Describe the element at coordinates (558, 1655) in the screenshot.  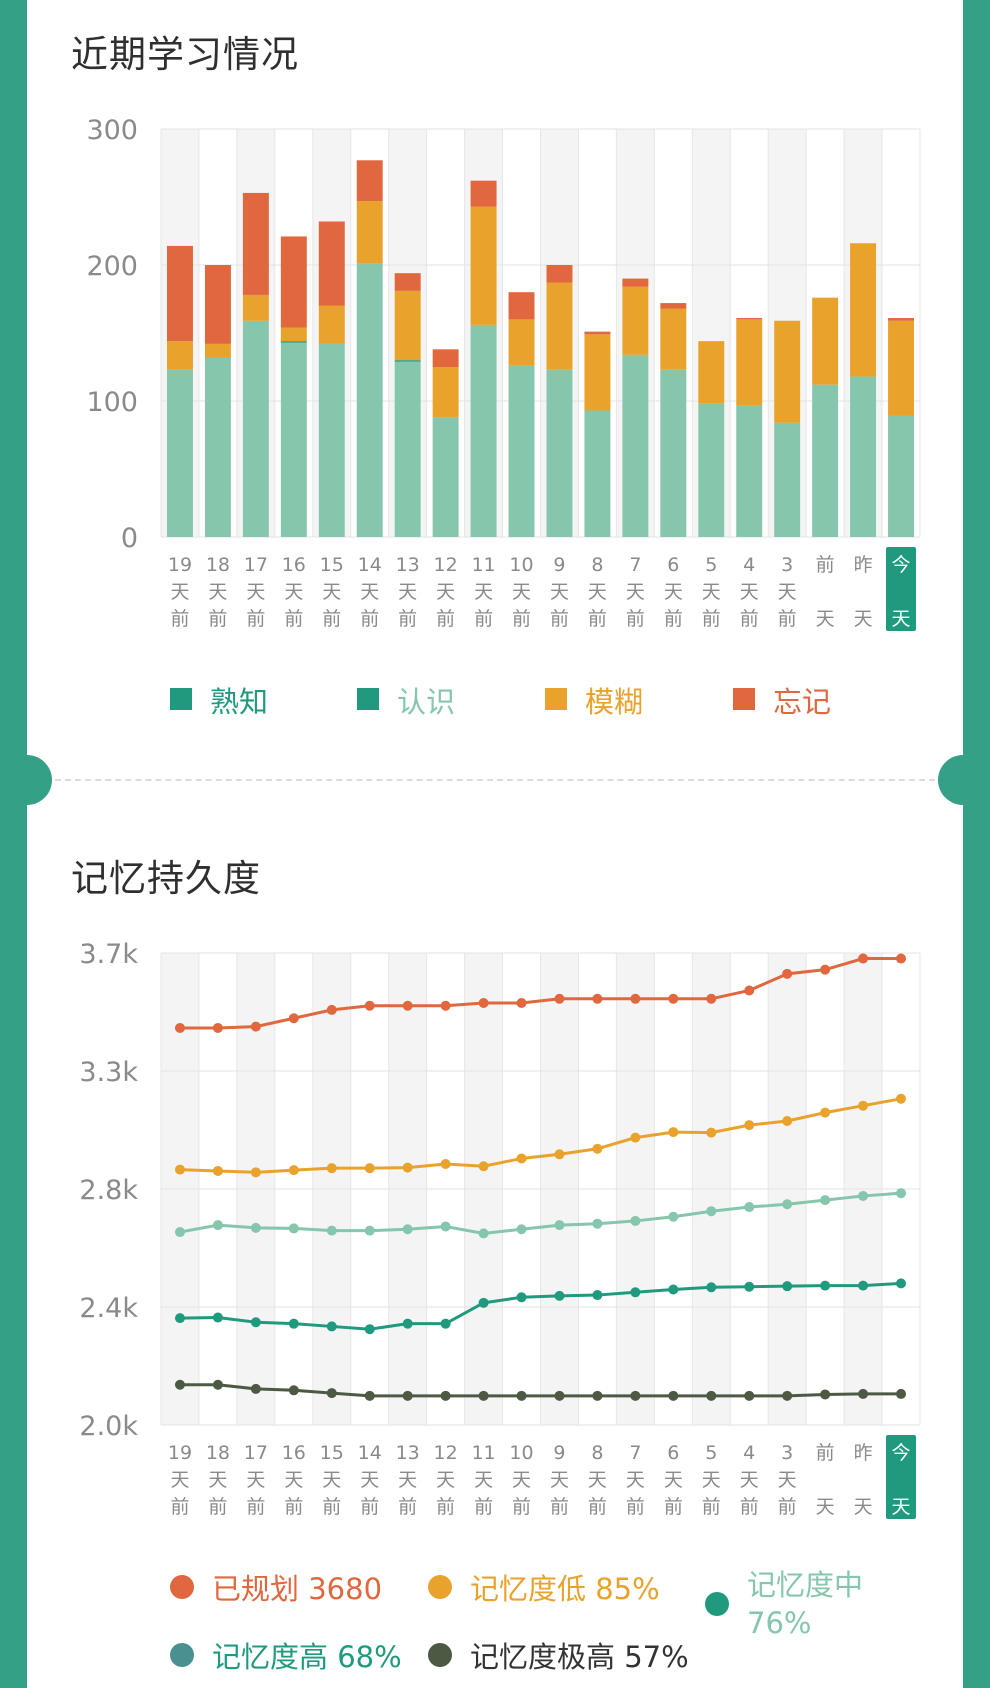
I see `legend-memory-very-high: 记忆度极高 57%` at that location.